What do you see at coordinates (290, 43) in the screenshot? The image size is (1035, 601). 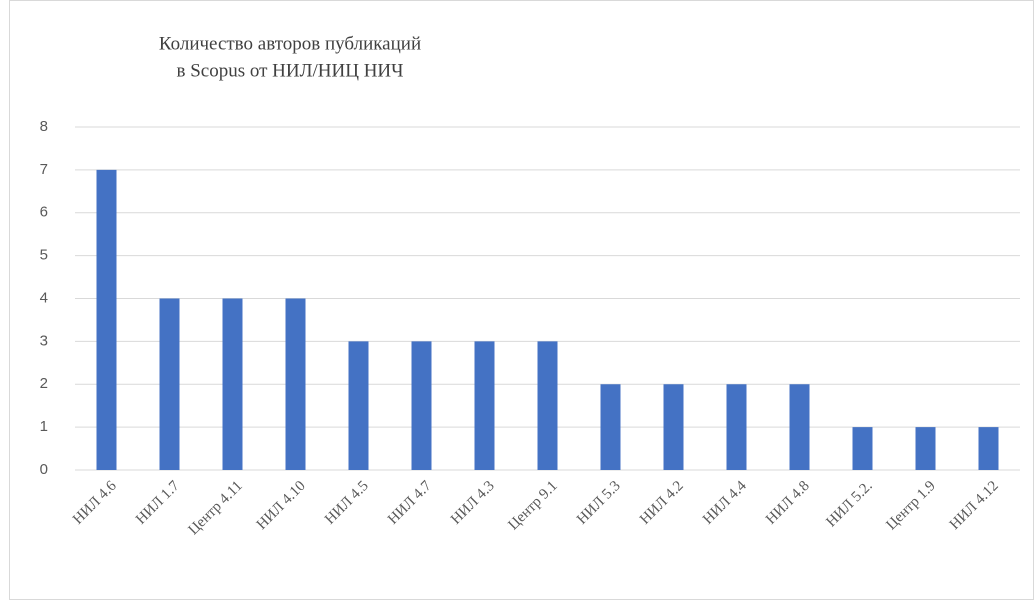 I see `chart-title: Количество авторов публикаций` at bounding box center [290, 43].